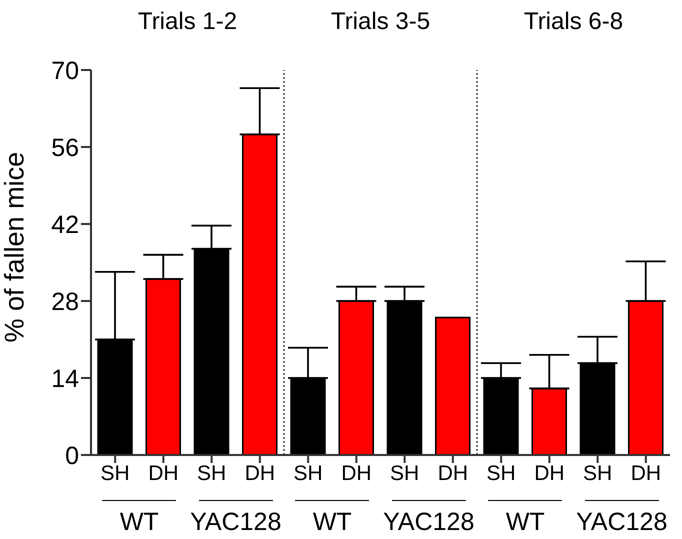 Image resolution: width=682 pixels, height=539 pixels. What do you see at coordinates (381, 22) in the screenshot?
I see `text: Trials 3-5` at bounding box center [381, 22].